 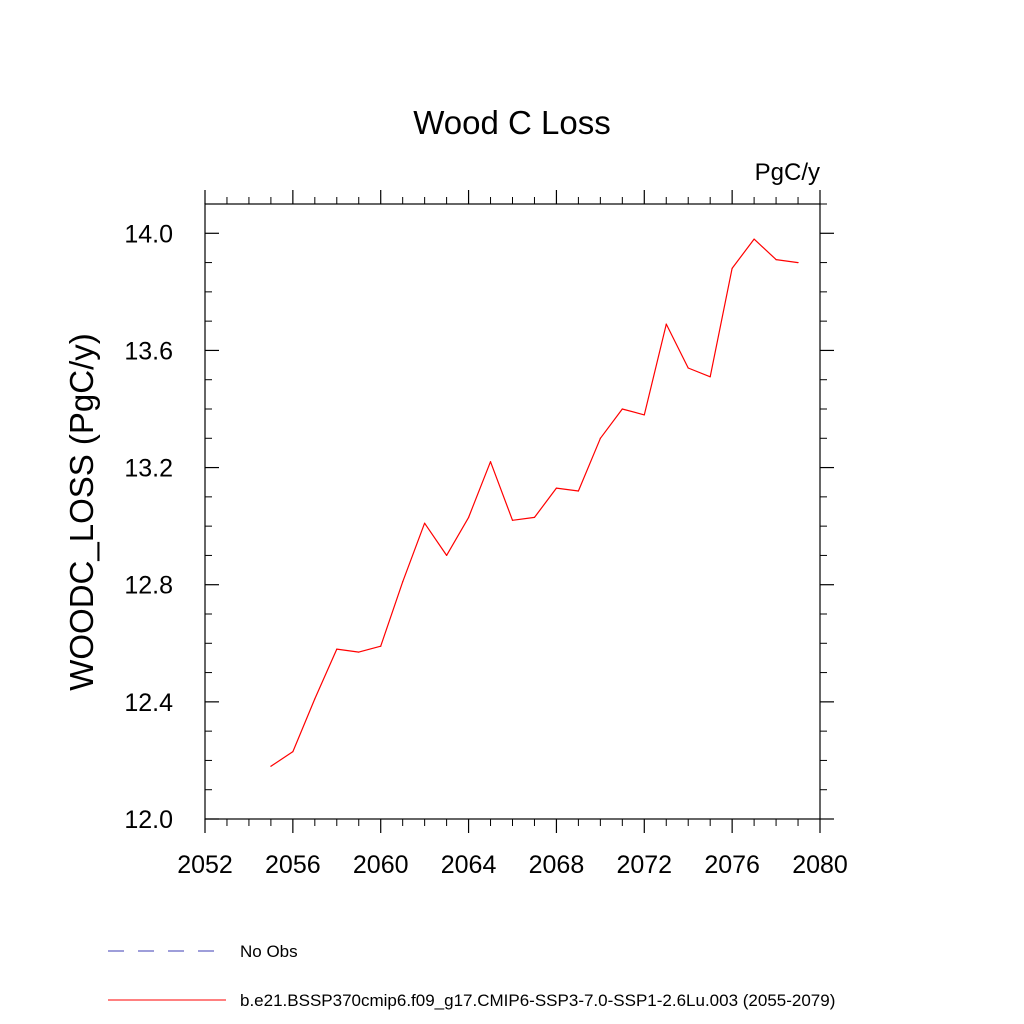 What do you see at coordinates (820, 865) in the screenshot?
I see `x-tick-label: 2080` at bounding box center [820, 865].